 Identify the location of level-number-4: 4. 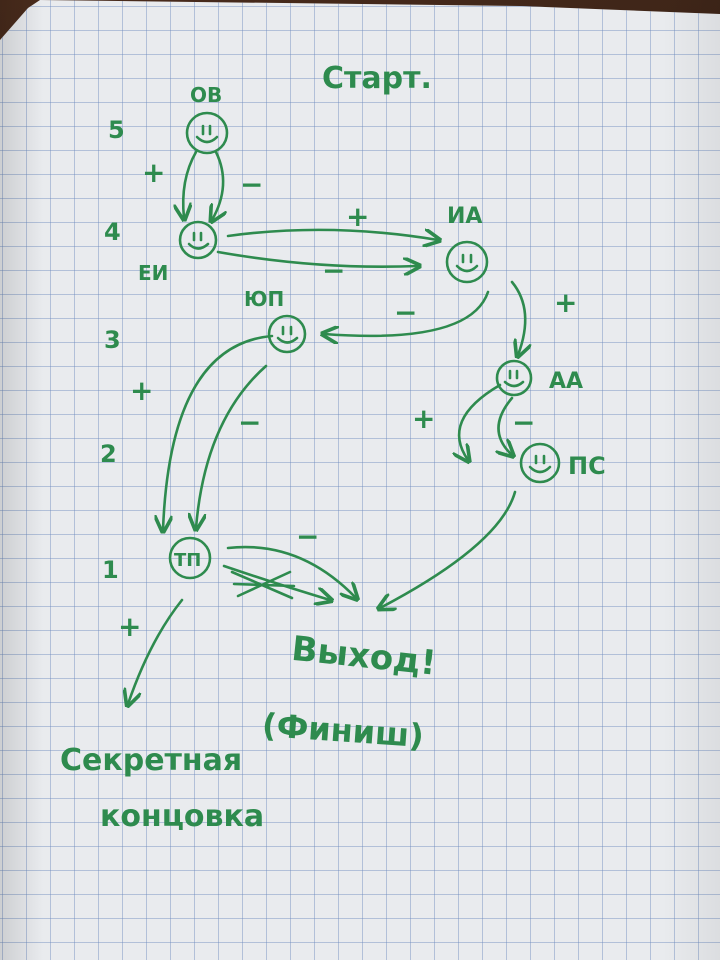
(112, 232).